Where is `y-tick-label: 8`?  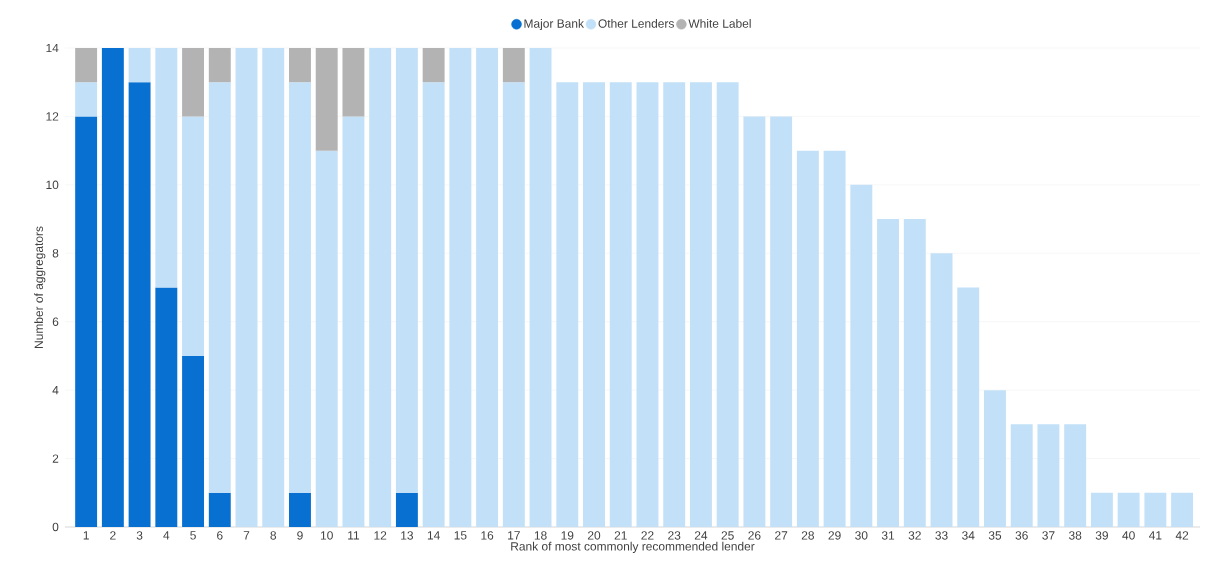
y-tick-label: 8 is located at coordinates (55, 253).